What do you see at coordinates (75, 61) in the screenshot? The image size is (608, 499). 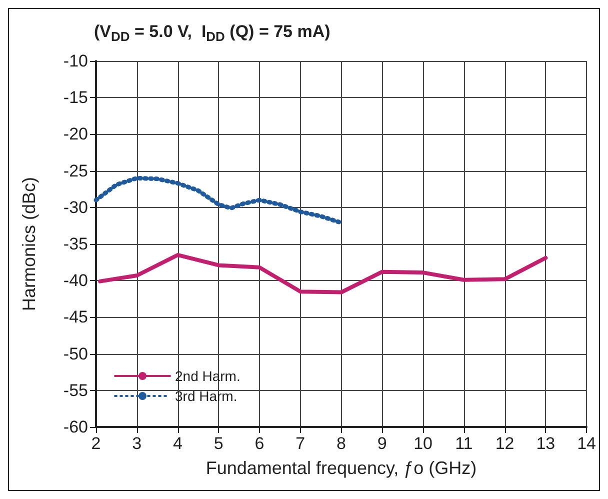 I see `y-tick-label: -10` at bounding box center [75, 61].